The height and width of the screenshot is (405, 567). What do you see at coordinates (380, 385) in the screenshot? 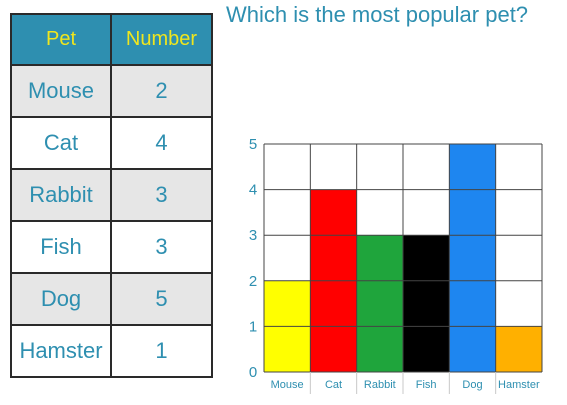
I see `x-category-label: Rabbit` at bounding box center [380, 385].